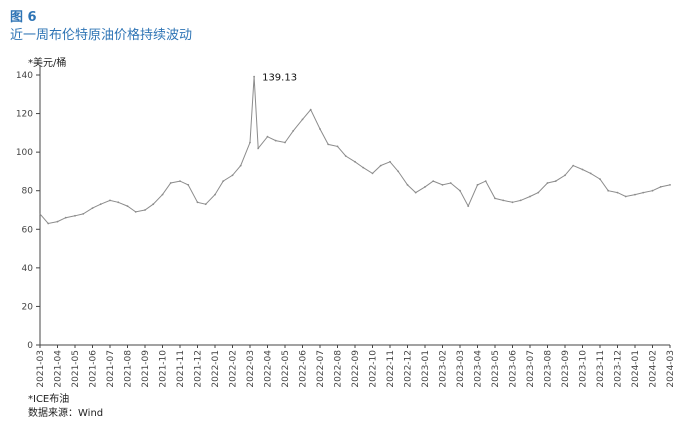 Image resolution: width=700 pixels, height=425 pixels. I want to click on x-tick-label: 2024-03, so click(671, 369).